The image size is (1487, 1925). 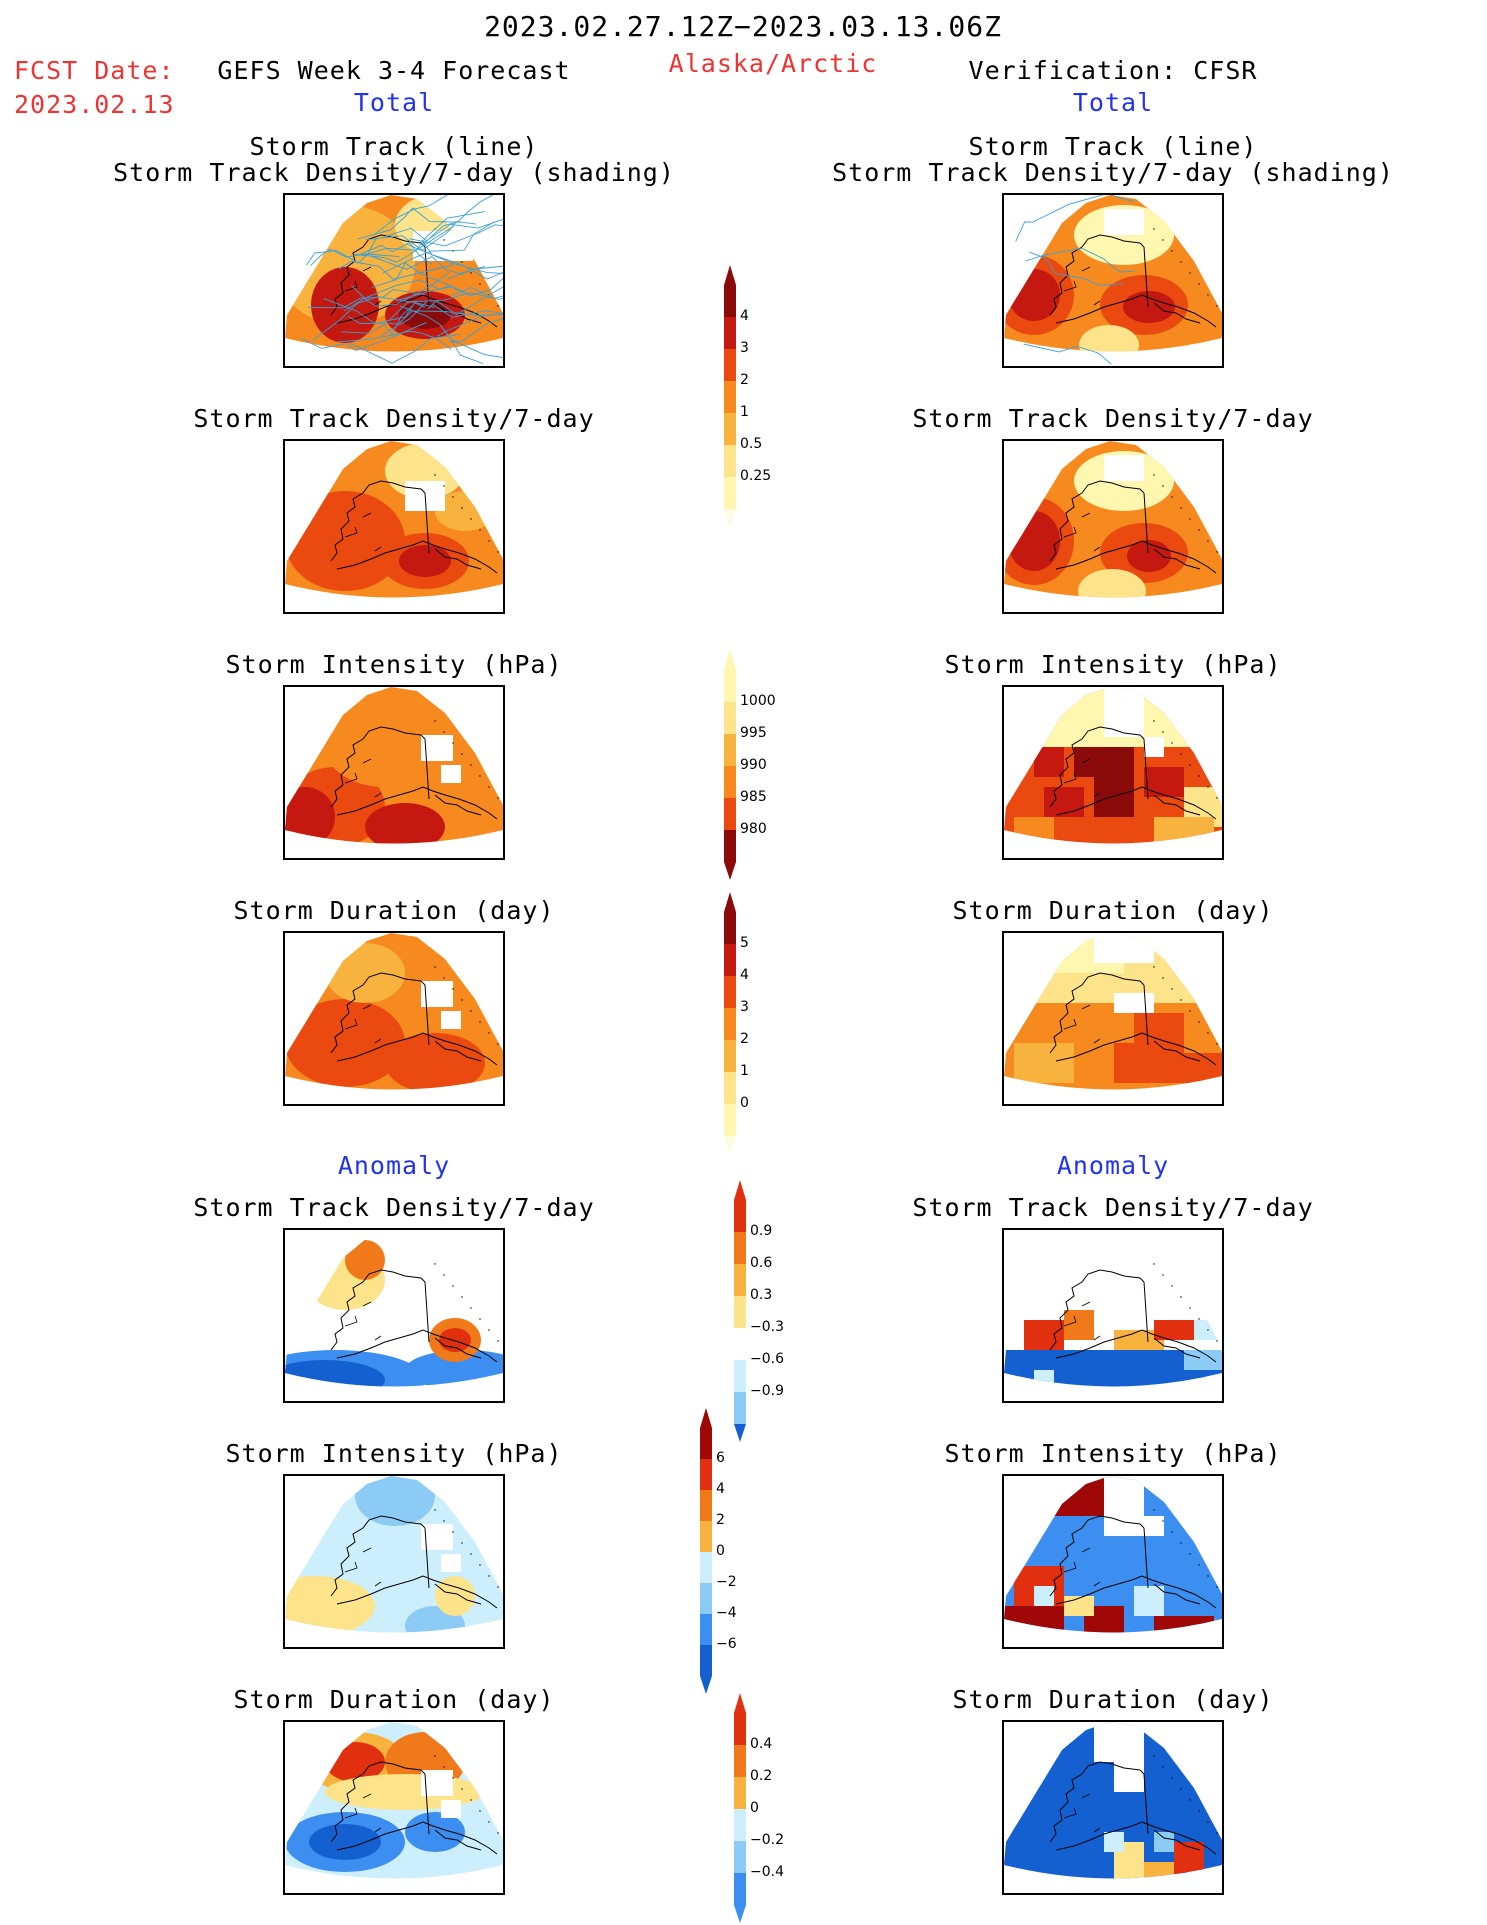 What do you see at coordinates (767, 1872) in the screenshot?
I see `colorbar-tick-label: −0.4` at bounding box center [767, 1872].